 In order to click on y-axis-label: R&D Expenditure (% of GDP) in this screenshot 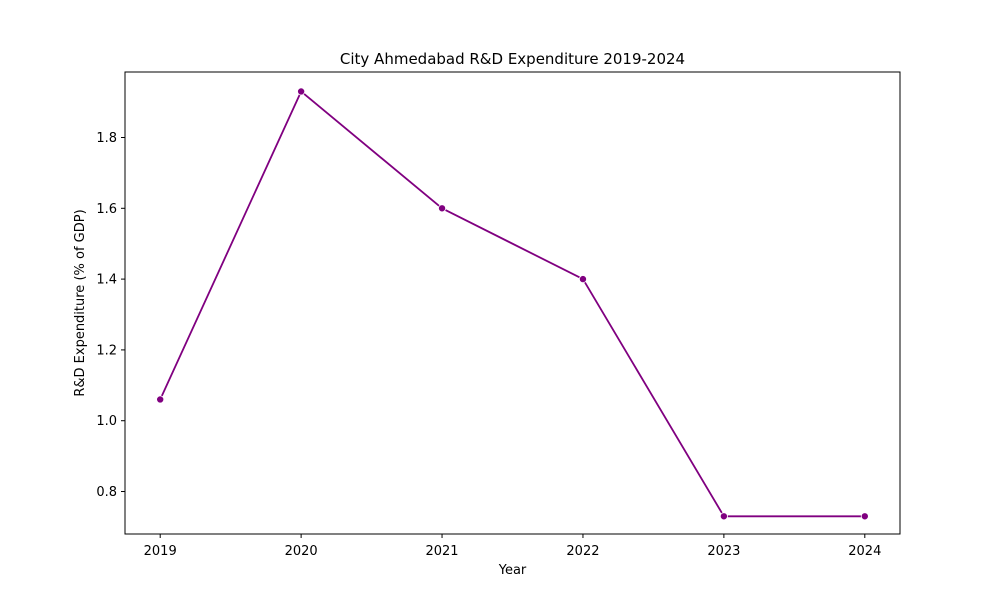, I will do `click(80, 302)`.